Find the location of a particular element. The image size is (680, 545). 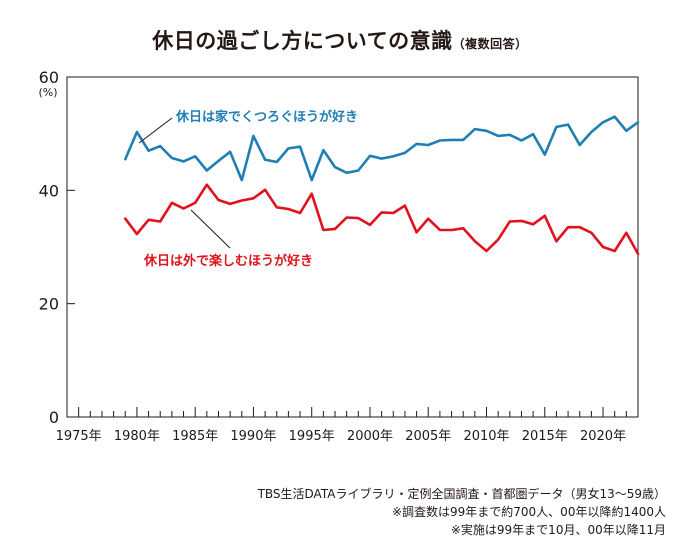

blue-series-leader-line is located at coordinates (155, 130).